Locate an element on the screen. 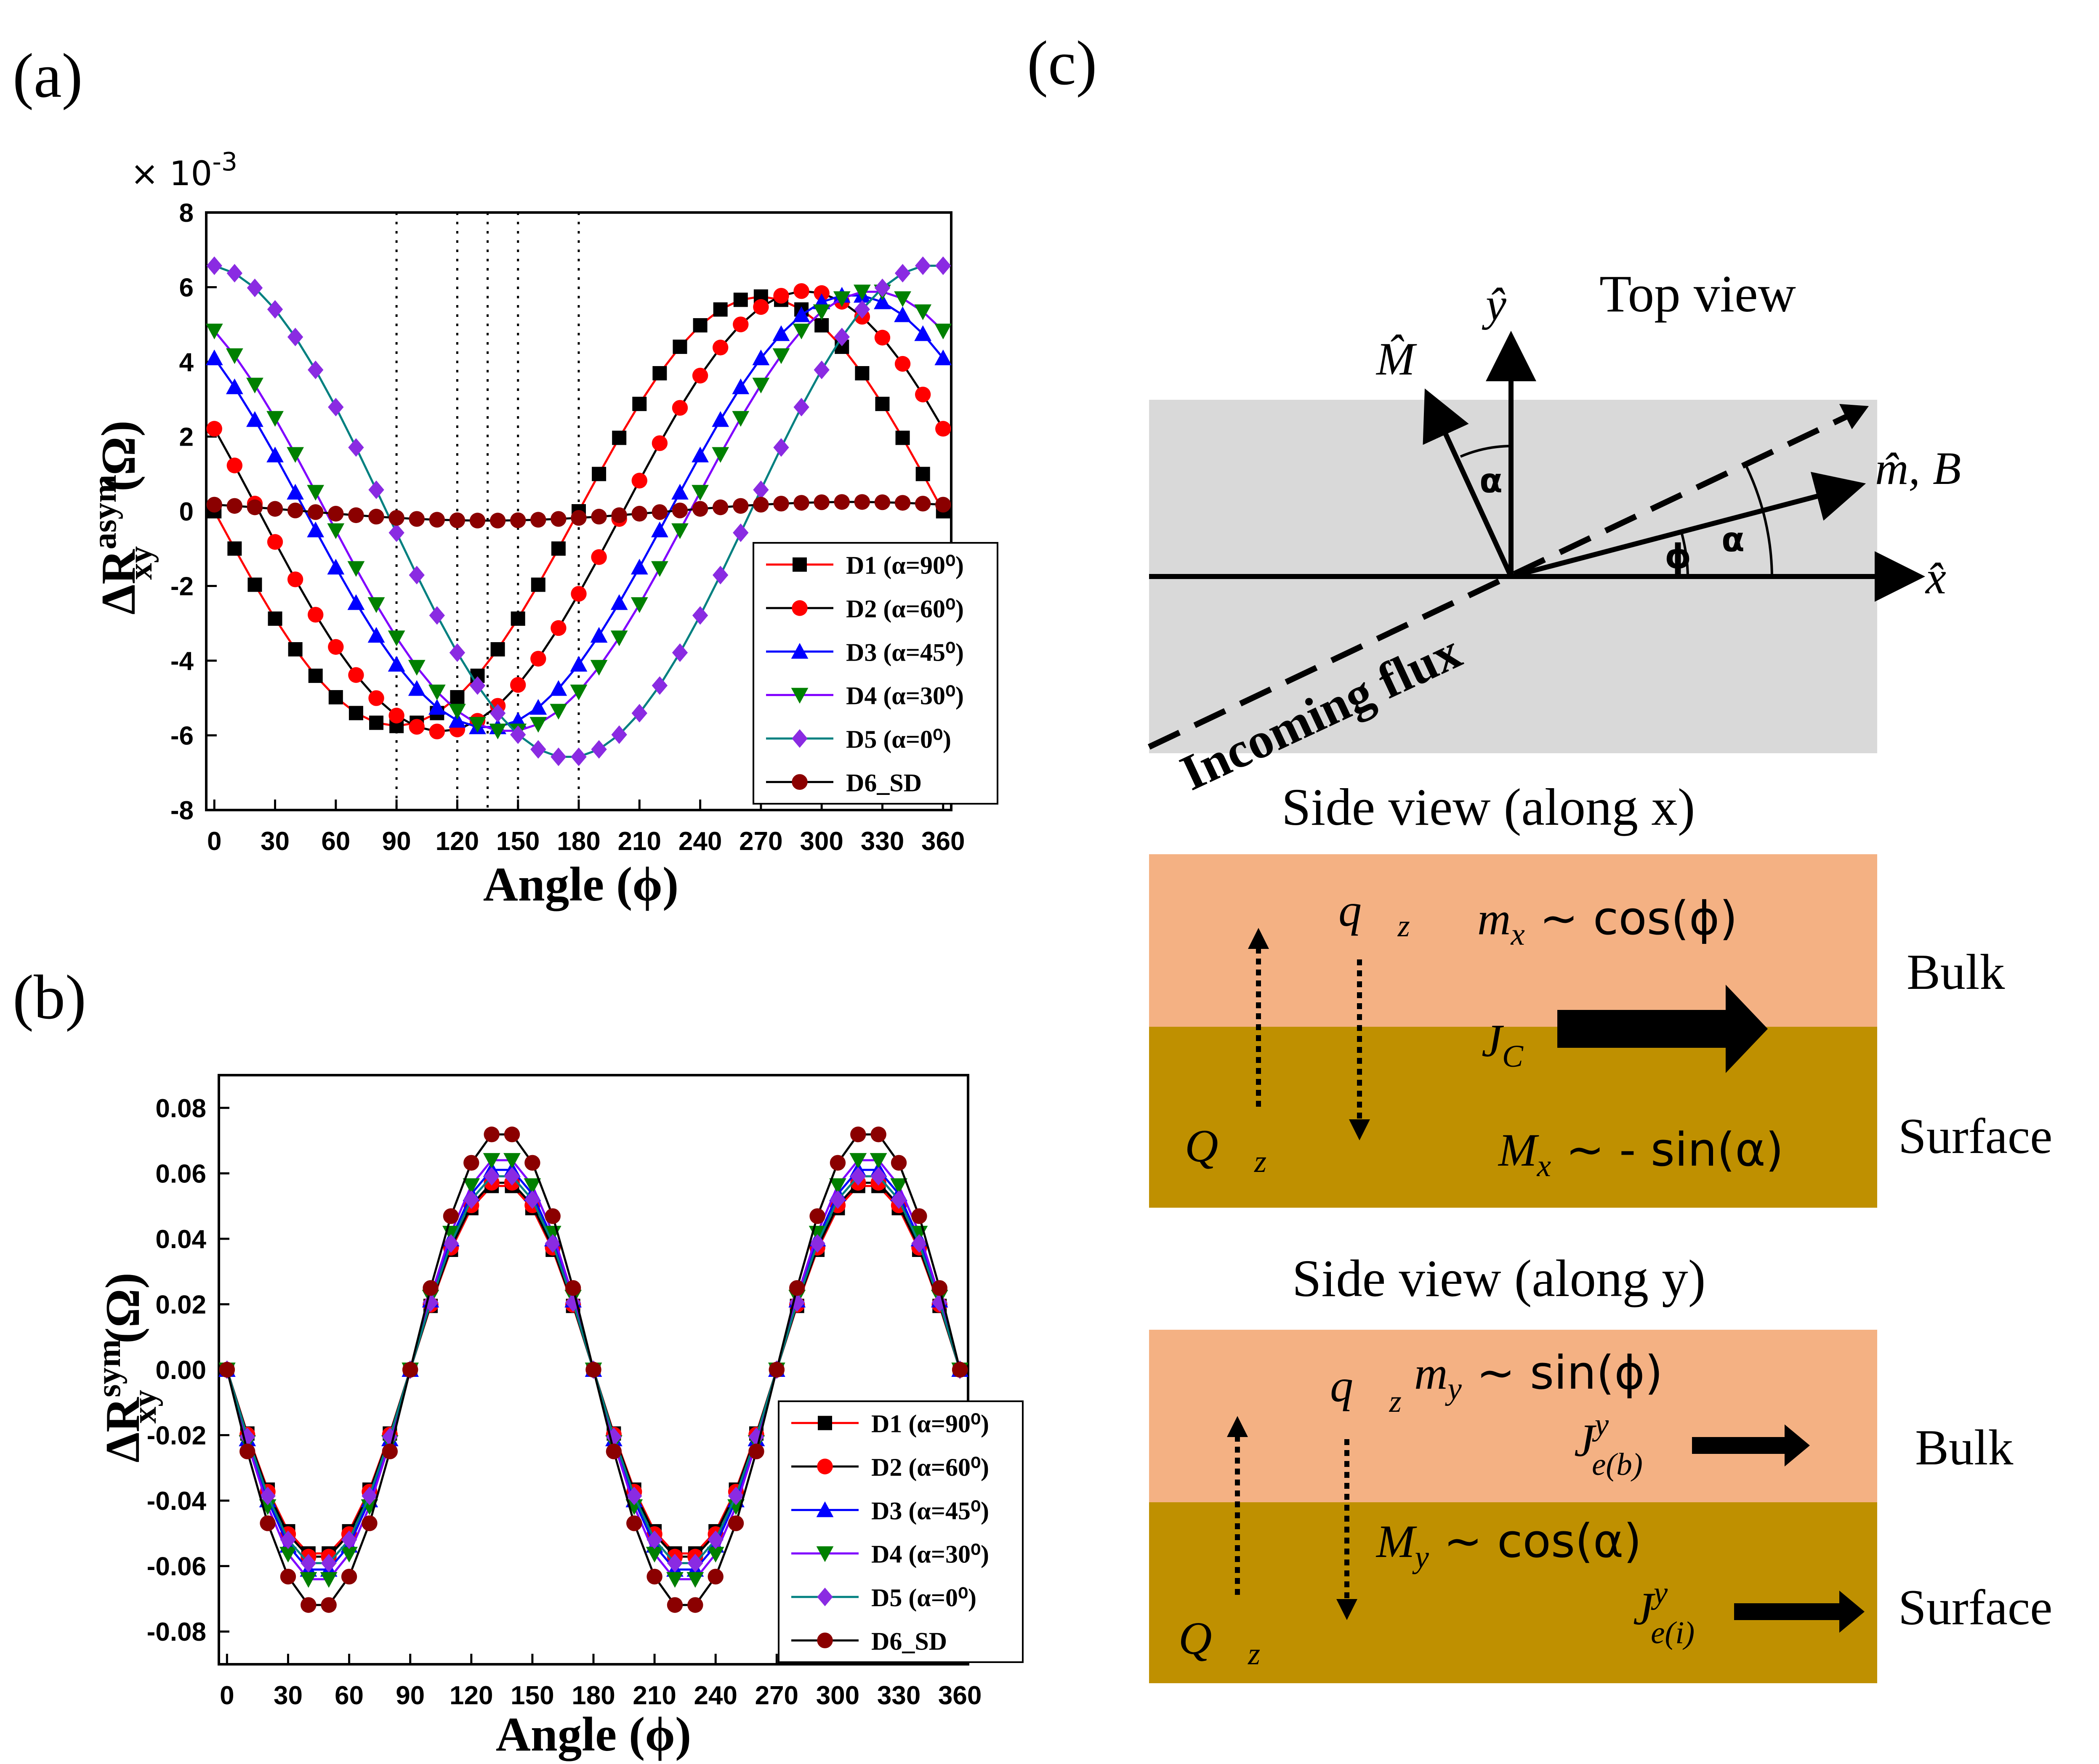  alpha-label-top: α is located at coordinates (1491, 481).